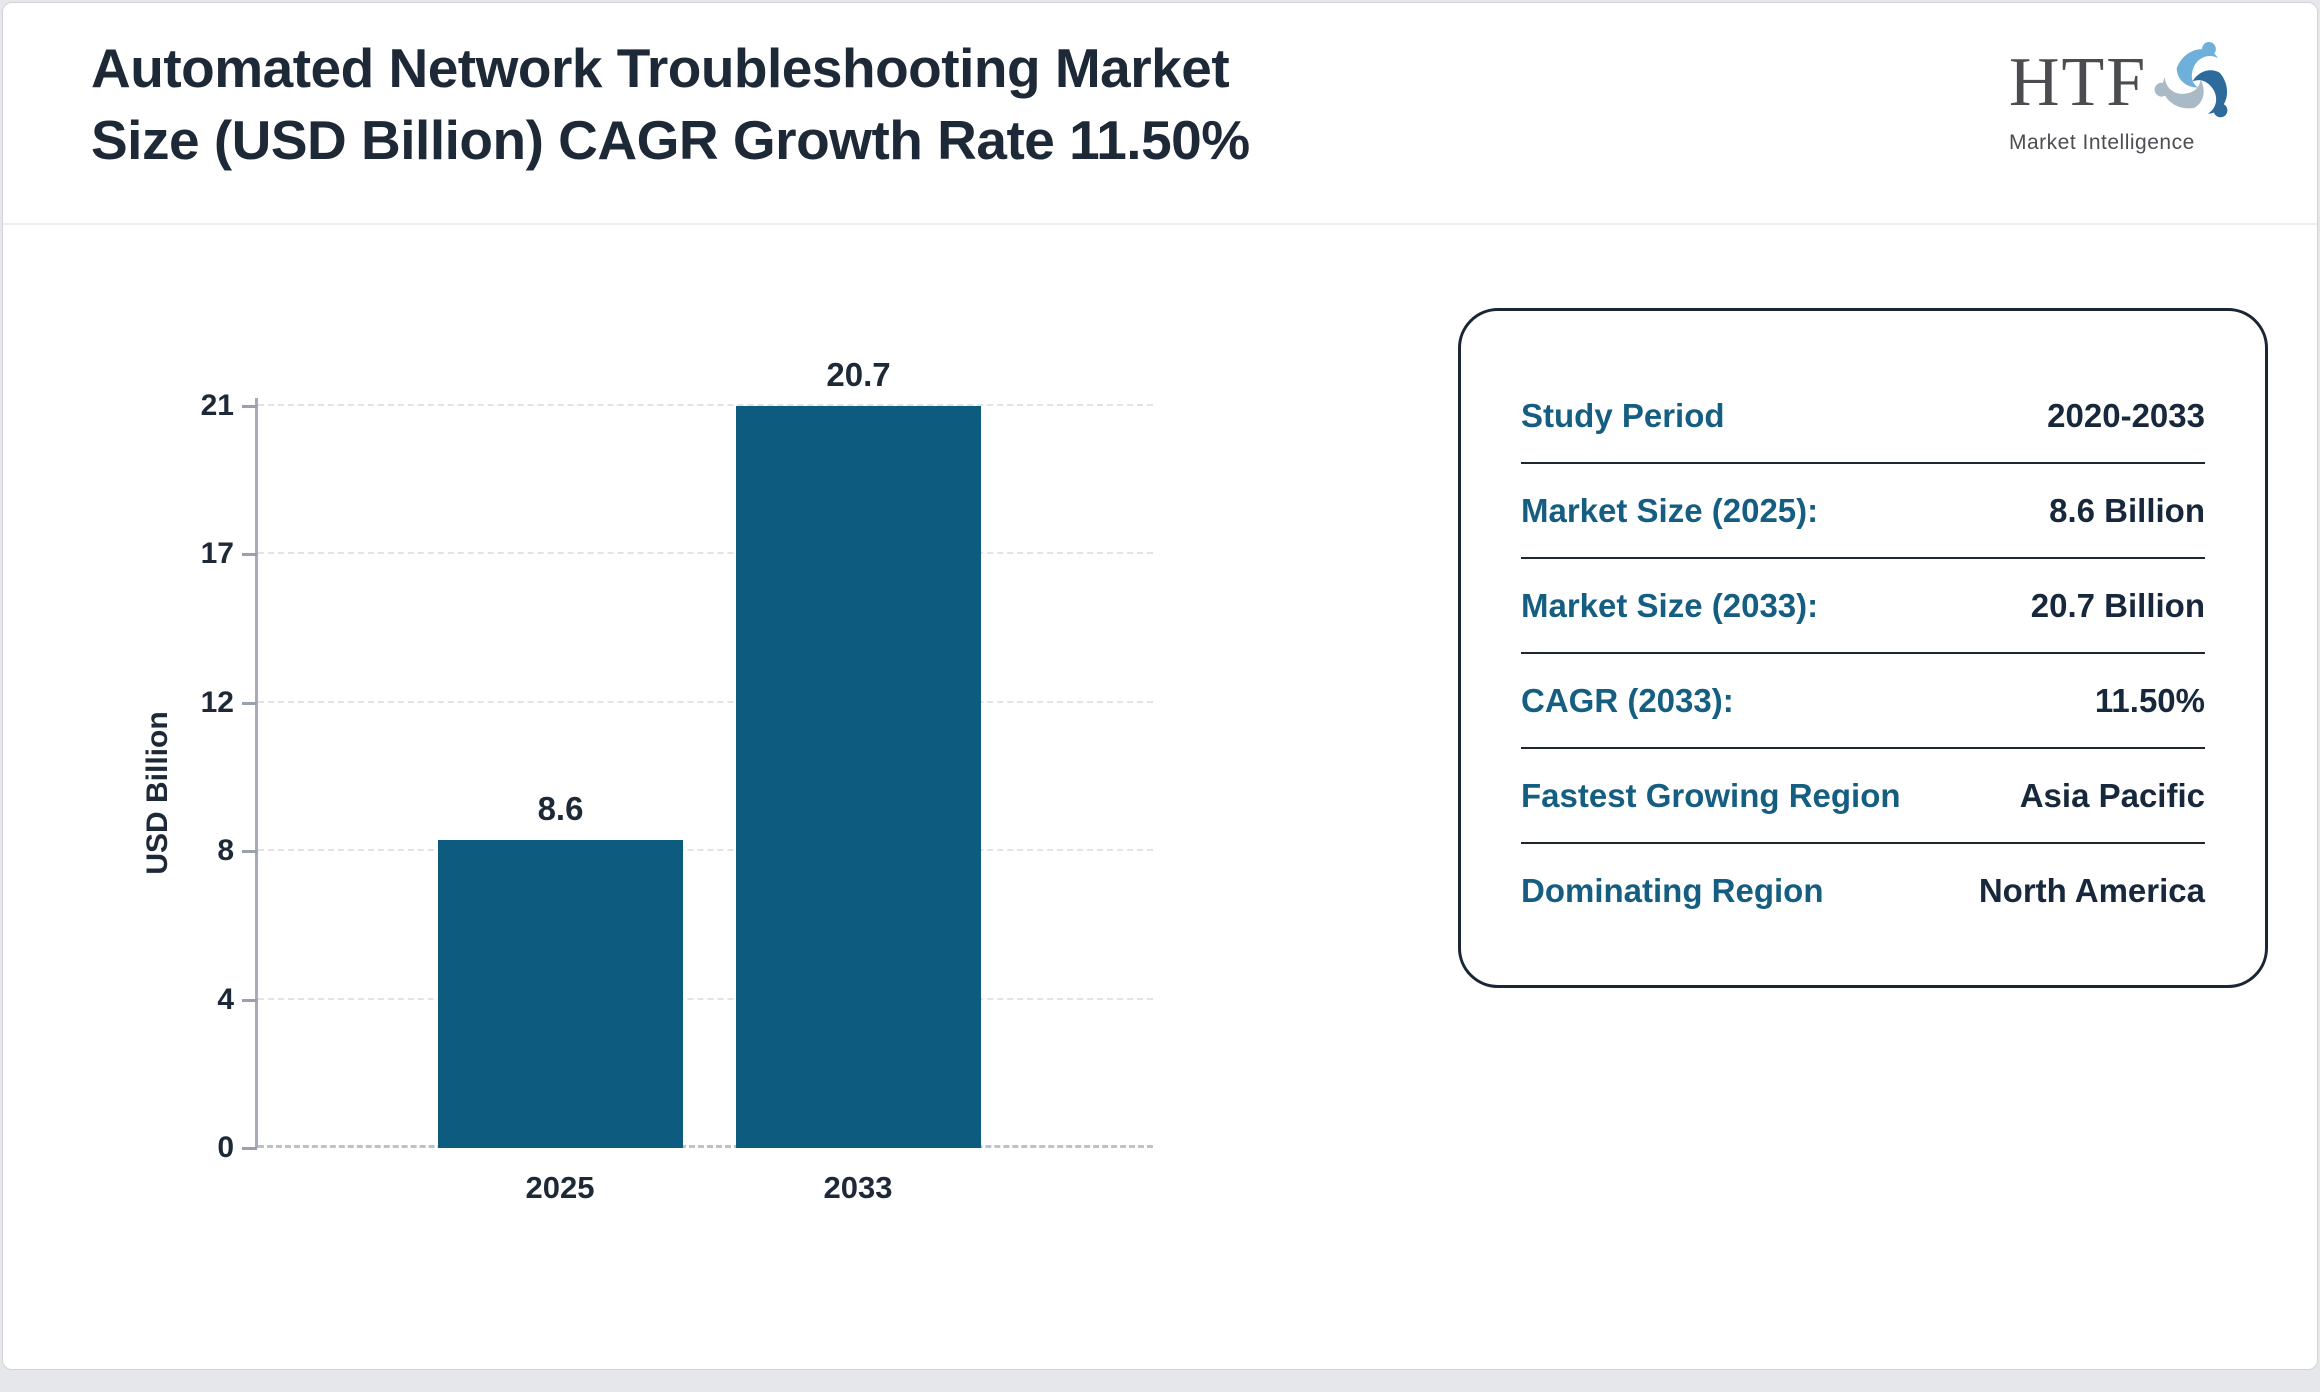 Image resolution: width=2320 pixels, height=1392 pixels. Describe the element at coordinates (858, 374) in the screenshot. I see `bar-value-label: 20.7` at that location.